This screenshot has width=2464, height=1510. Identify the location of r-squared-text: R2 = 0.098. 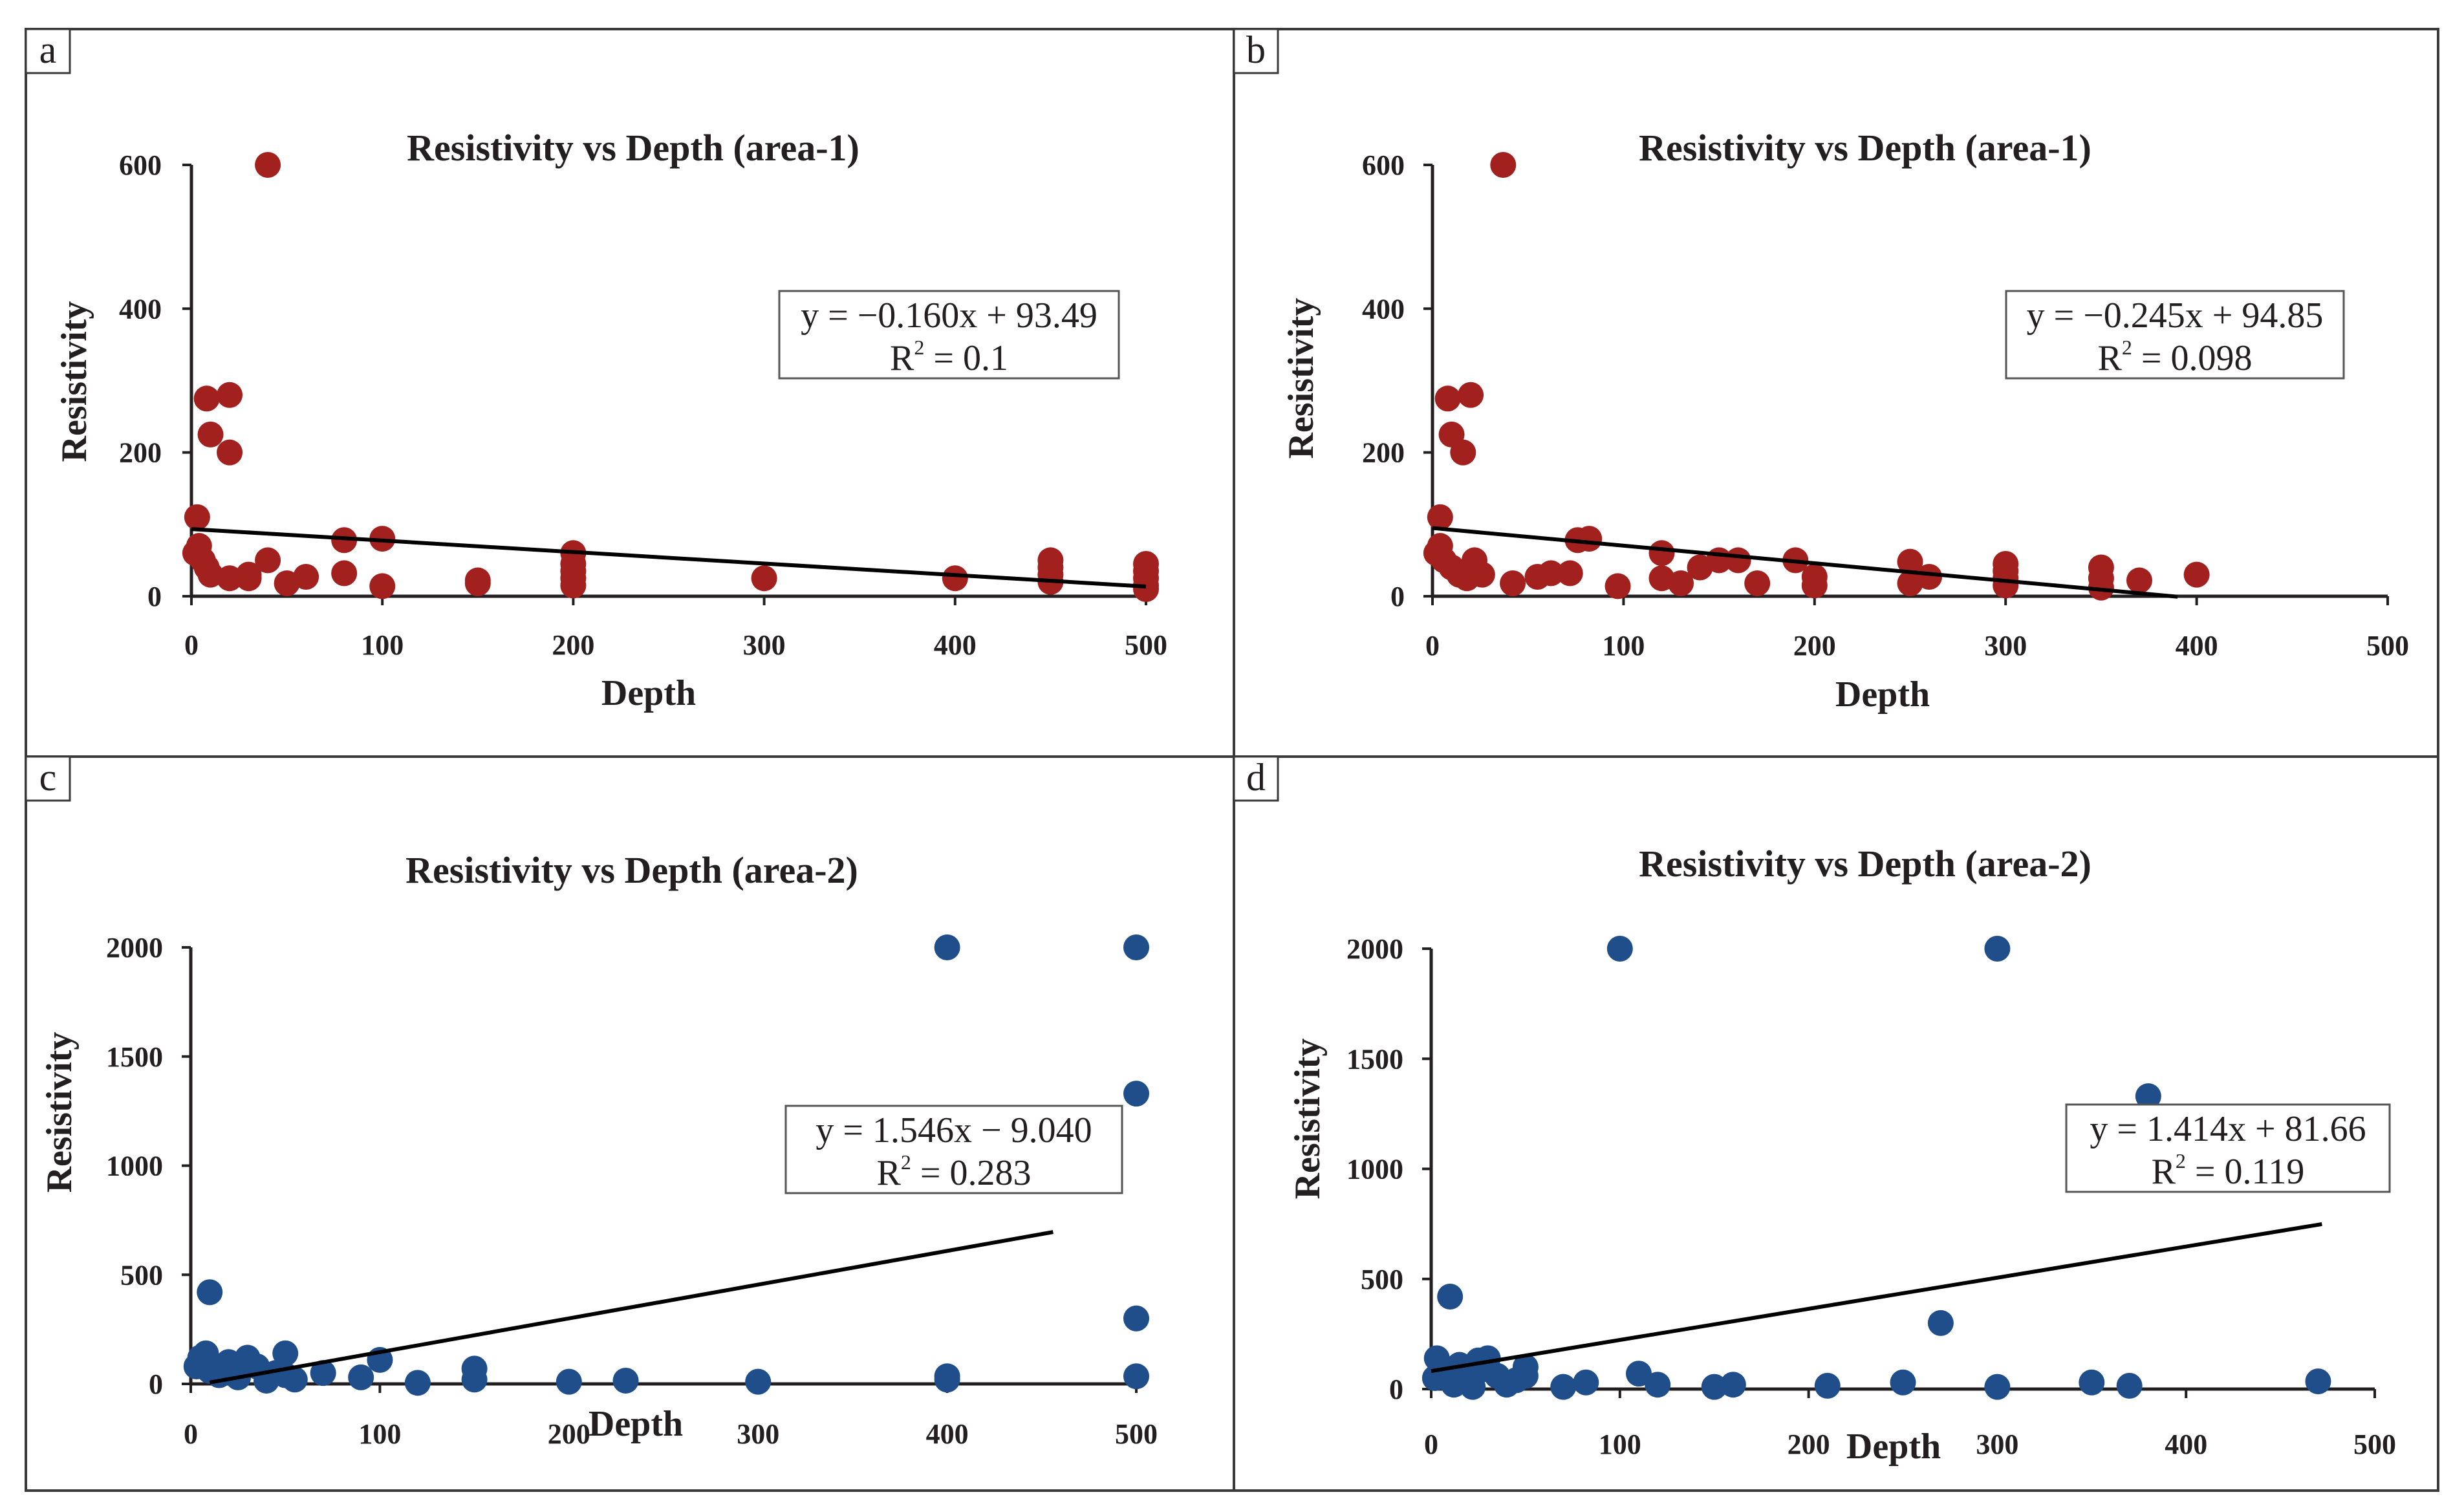
(2175, 357).